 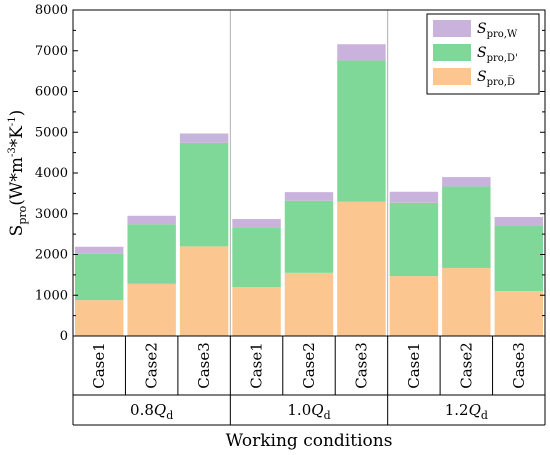 What do you see at coordinates (497, 30) in the screenshot?
I see `legend-label: Spro,W` at bounding box center [497, 30].